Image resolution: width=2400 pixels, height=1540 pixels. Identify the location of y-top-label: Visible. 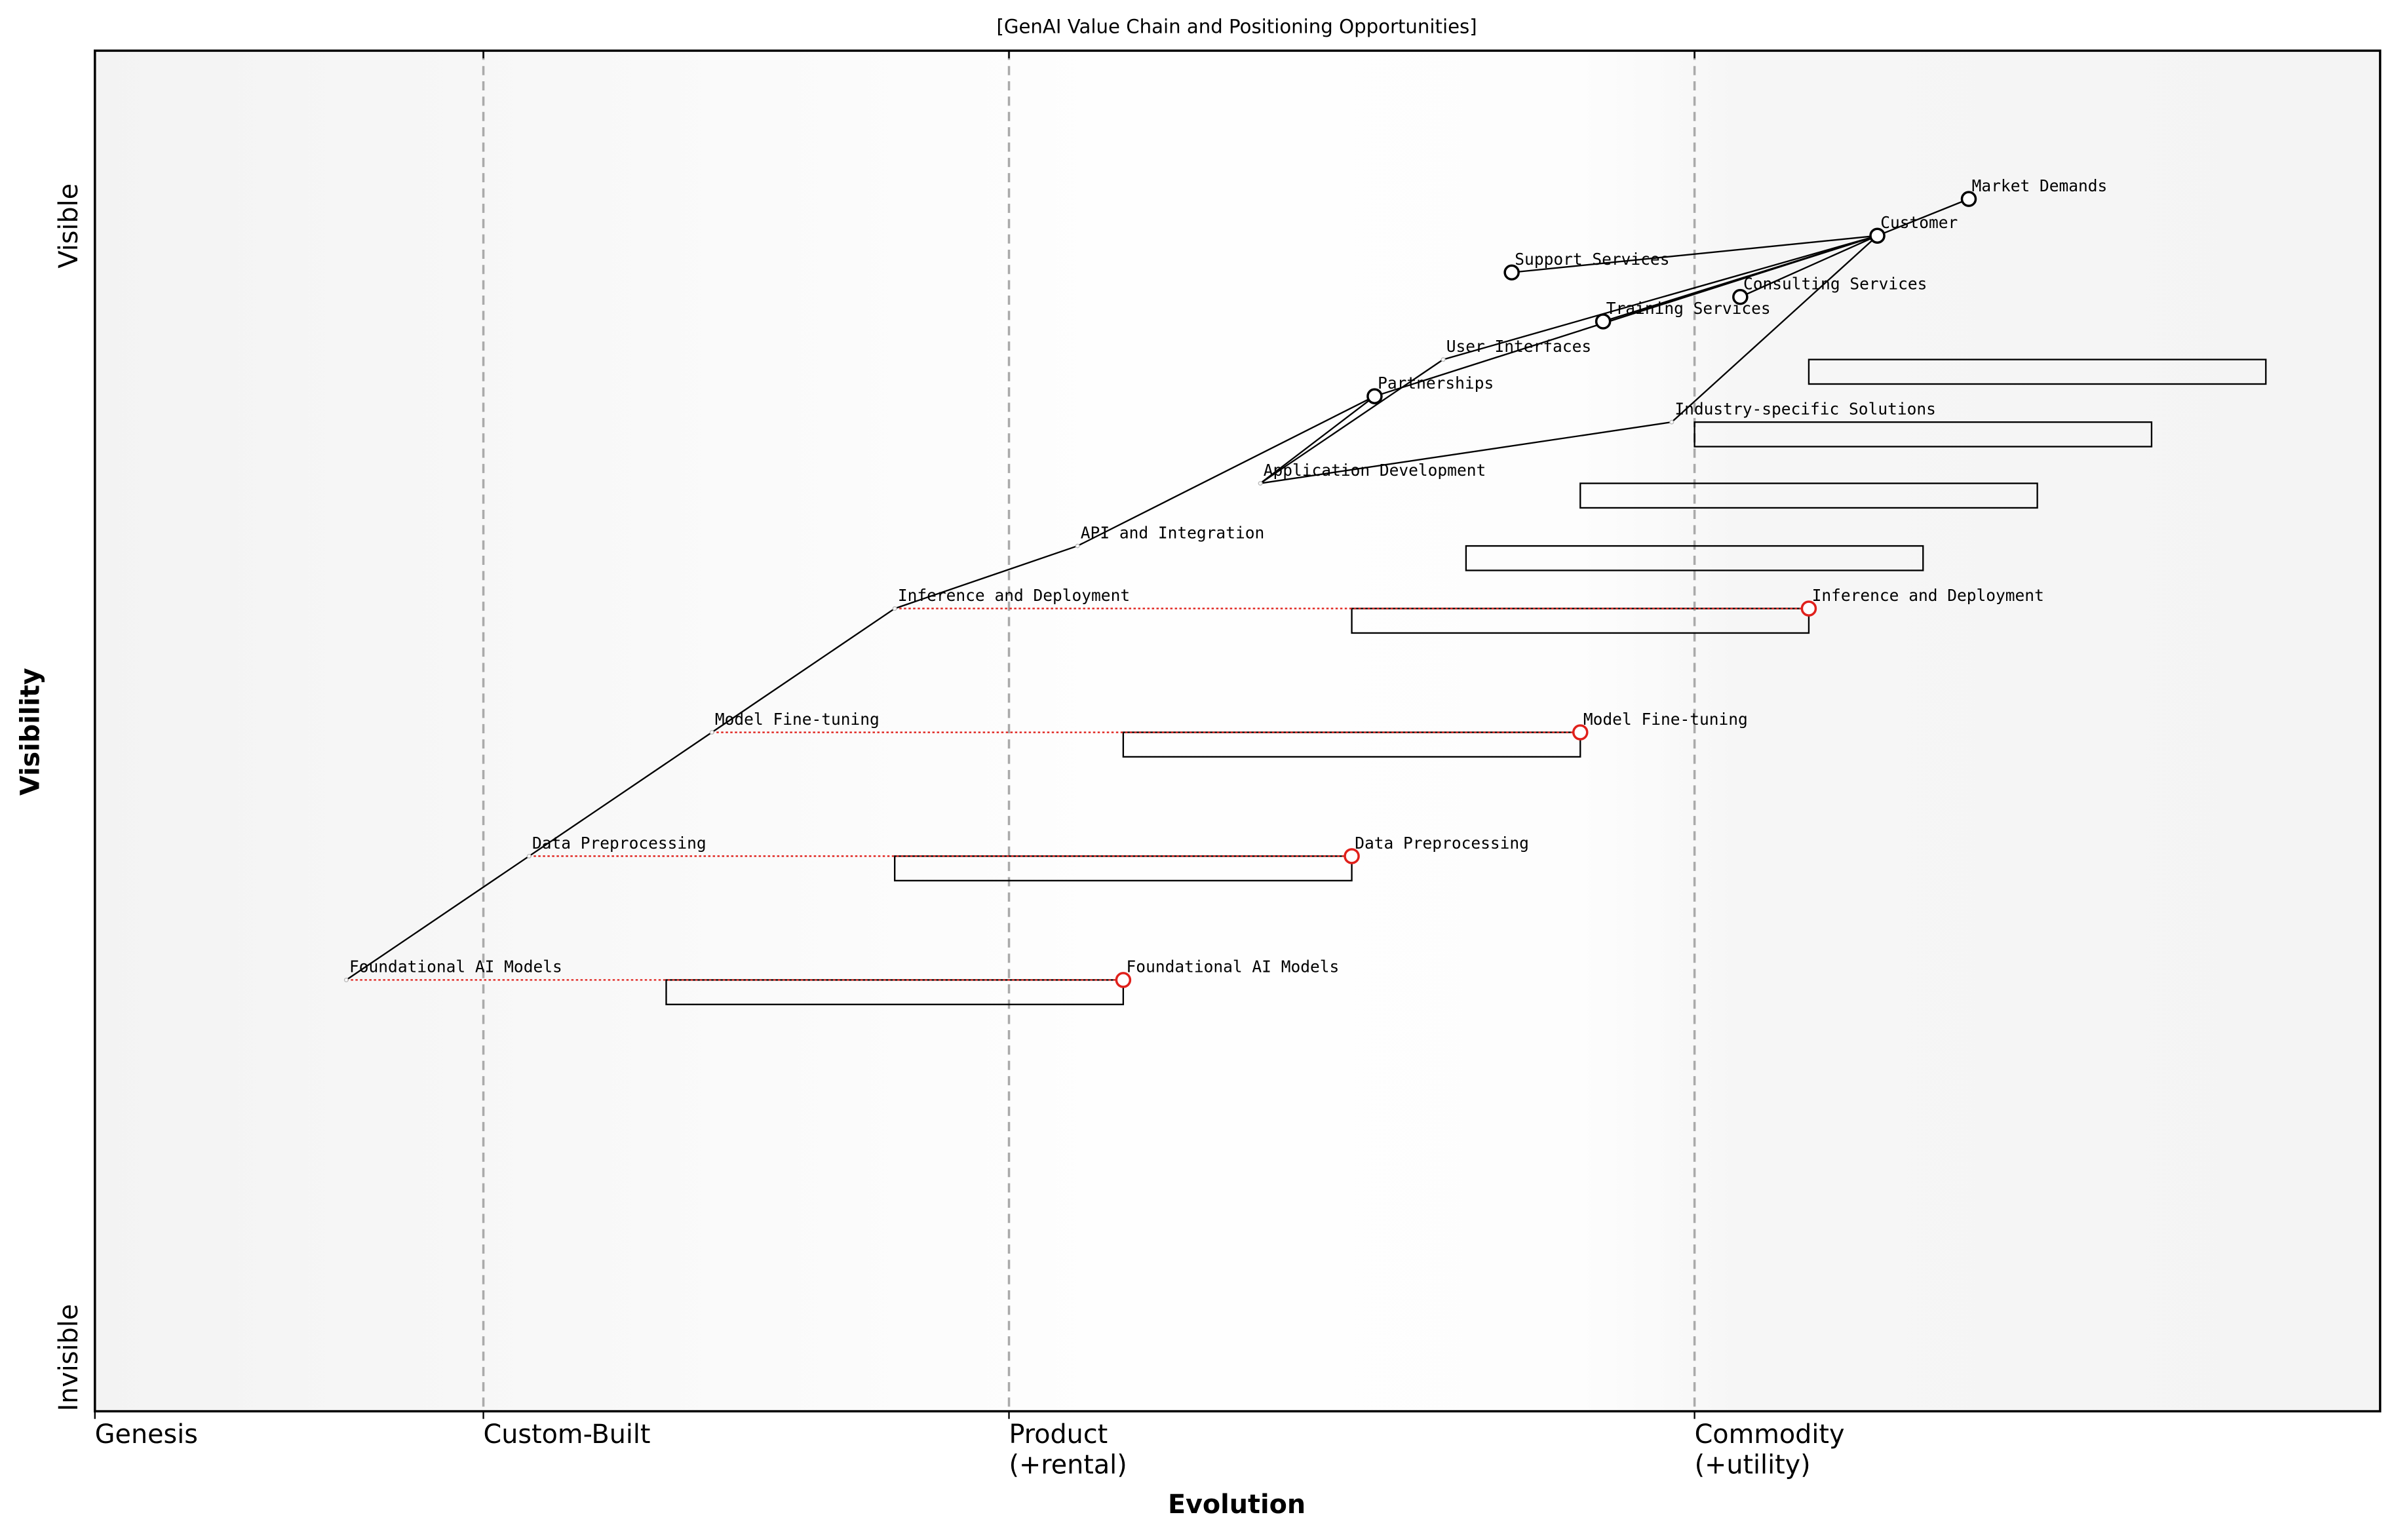
(69, 226).